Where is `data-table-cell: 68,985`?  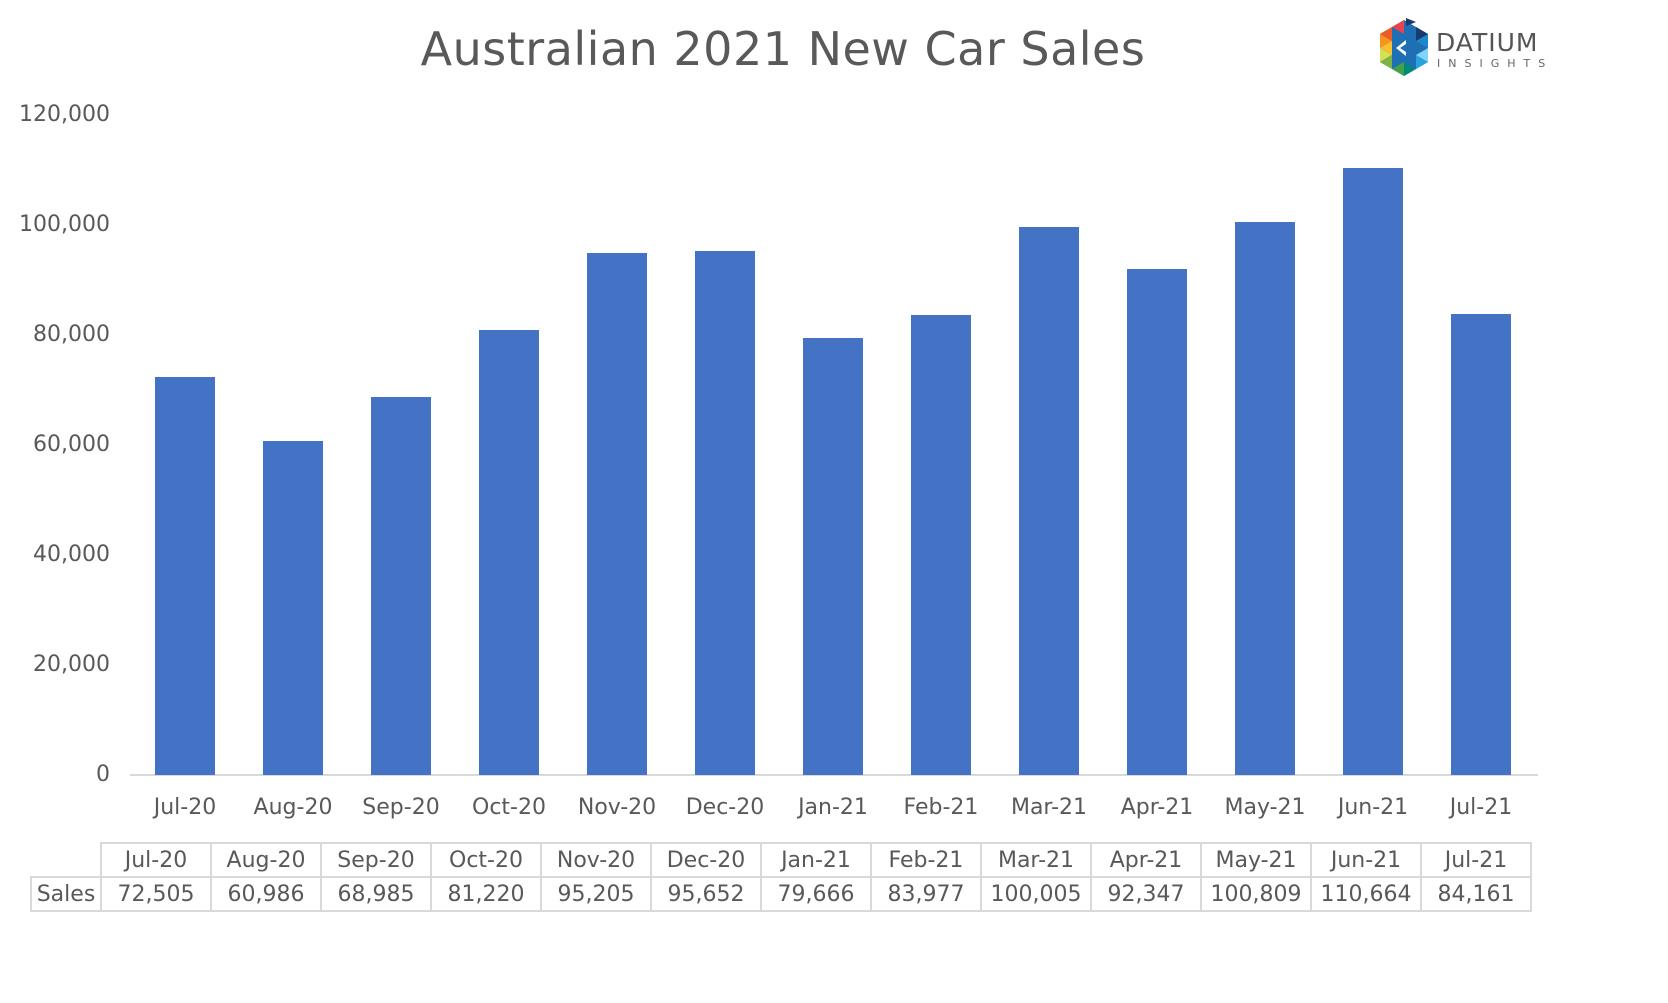 data-table-cell: 68,985 is located at coordinates (376, 894).